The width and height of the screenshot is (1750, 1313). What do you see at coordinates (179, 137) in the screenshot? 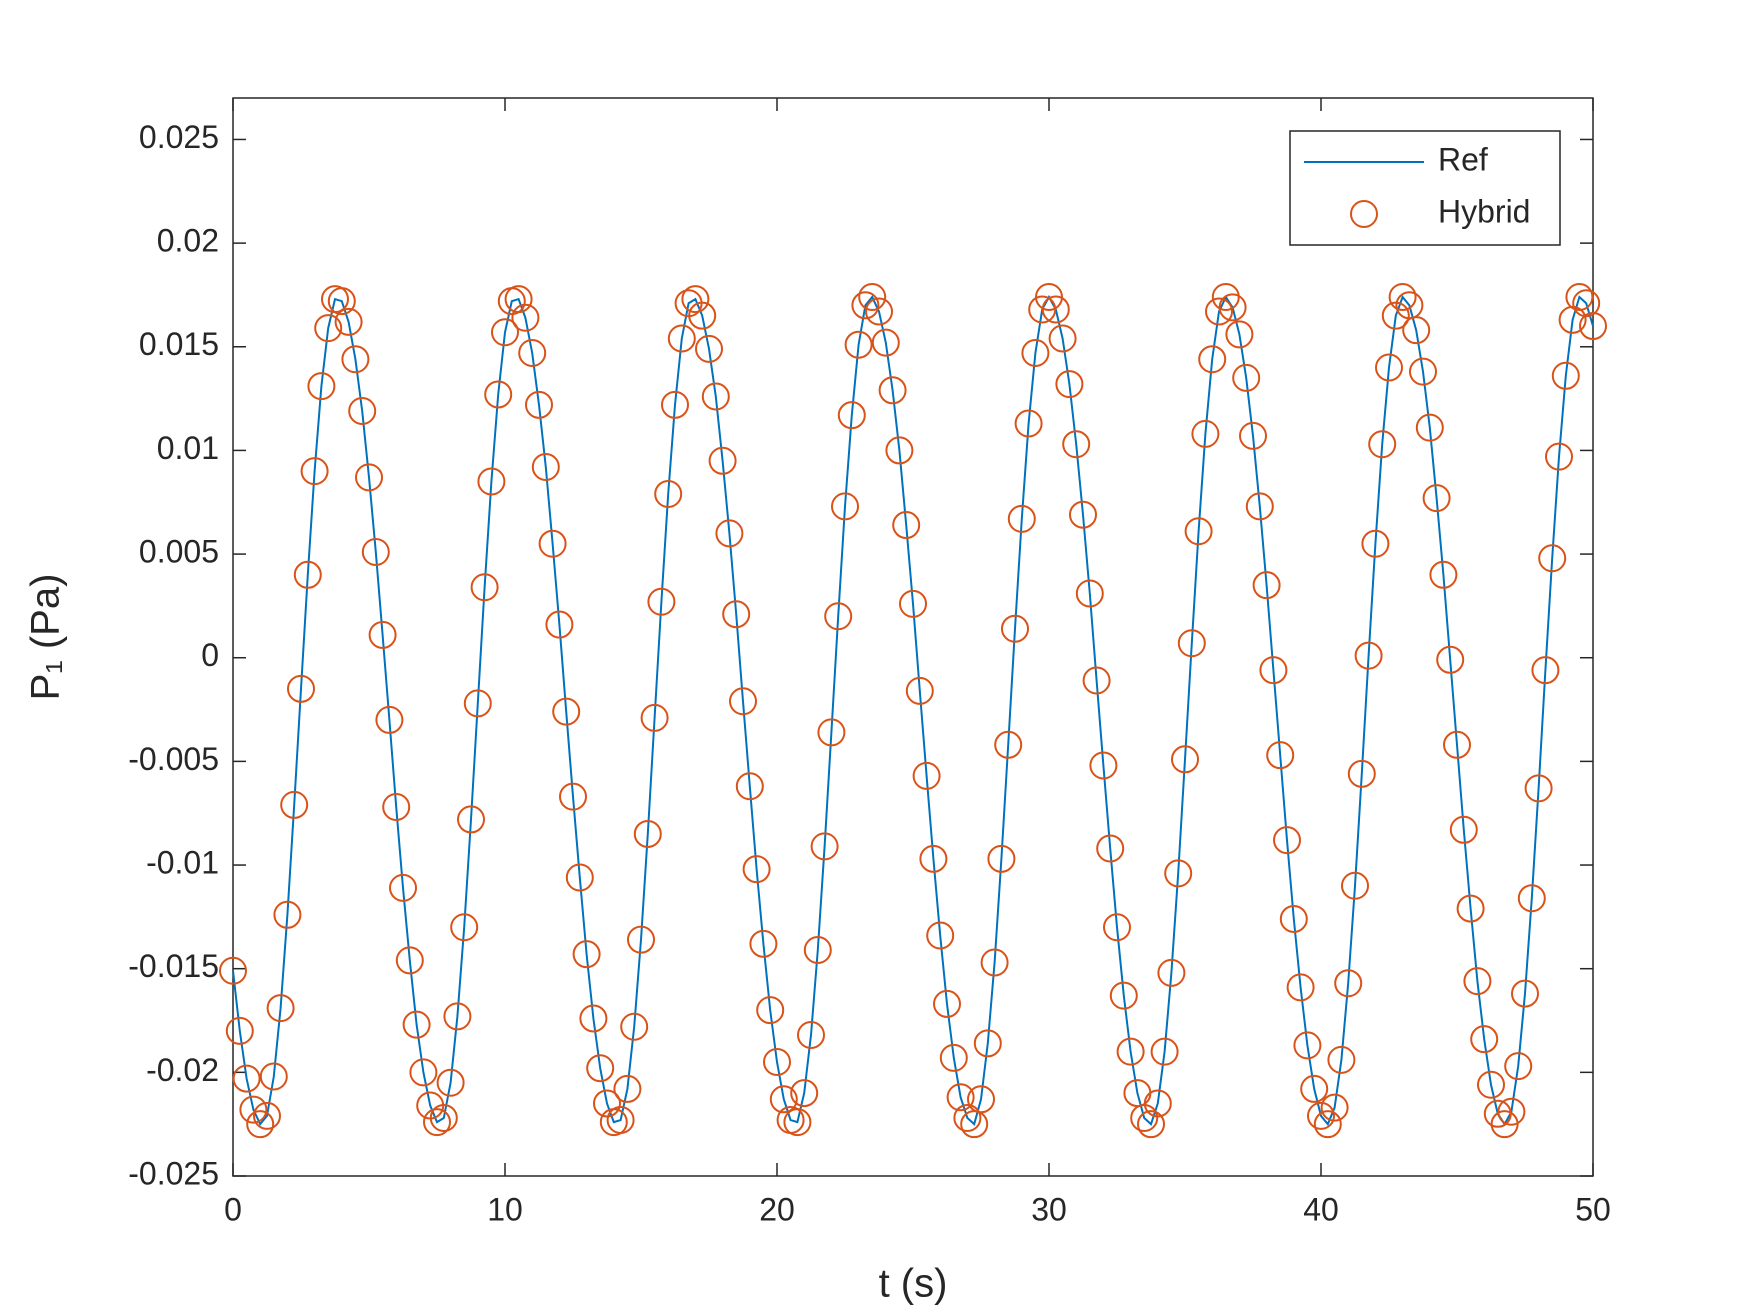
I see `y-tick-label: 0.025` at bounding box center [179, 137].